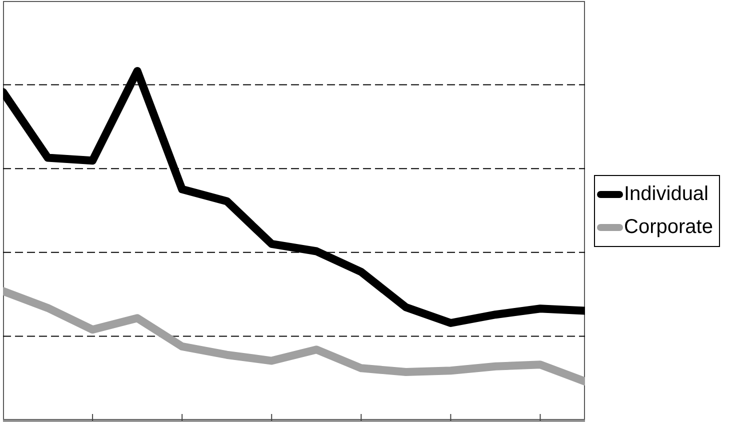 The width and height of the screenshot is (730, 423). I want to click on legend-label: Individual, so click(666, 194).